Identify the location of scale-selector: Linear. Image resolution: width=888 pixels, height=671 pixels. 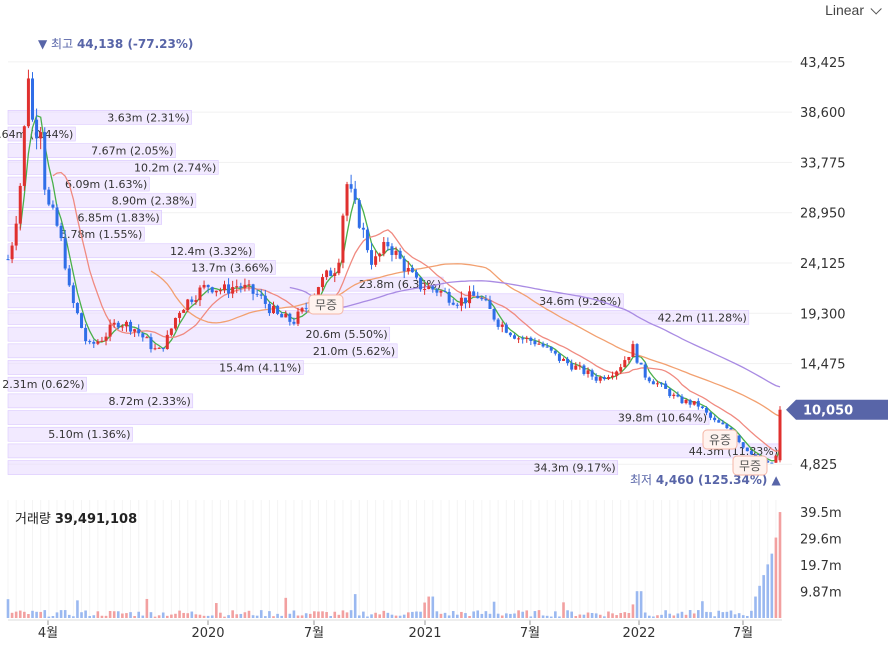
(853, 10).